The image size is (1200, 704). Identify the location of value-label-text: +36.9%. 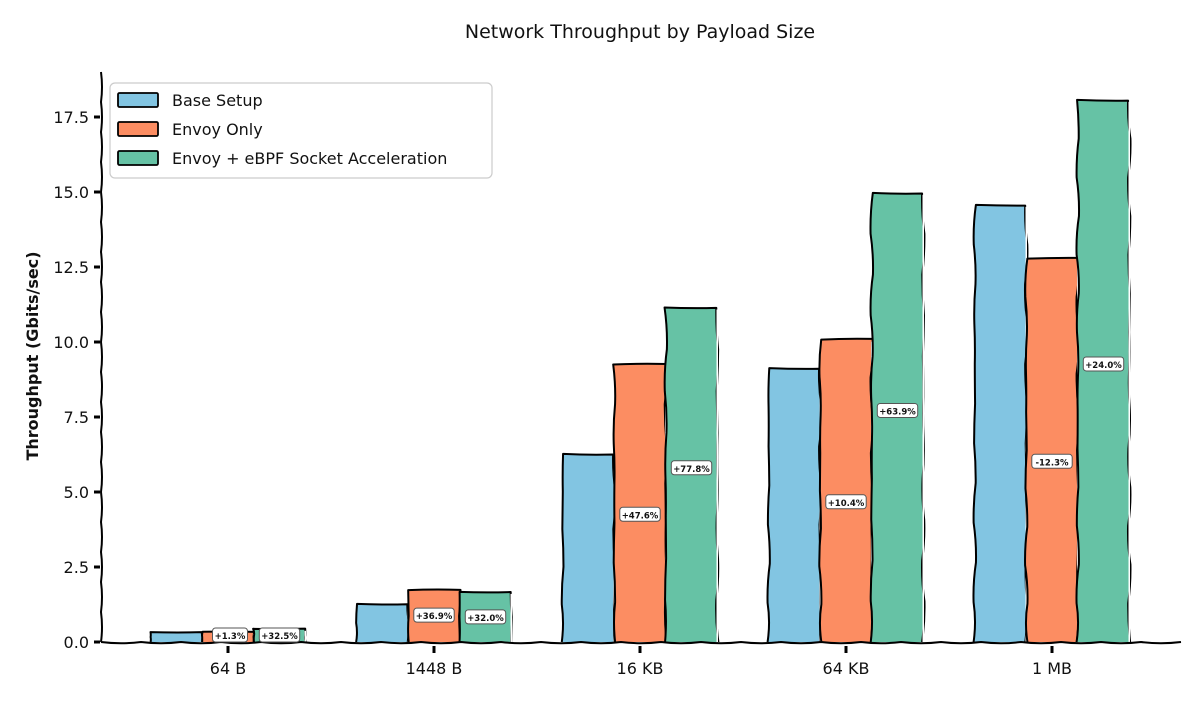
(434, 617).